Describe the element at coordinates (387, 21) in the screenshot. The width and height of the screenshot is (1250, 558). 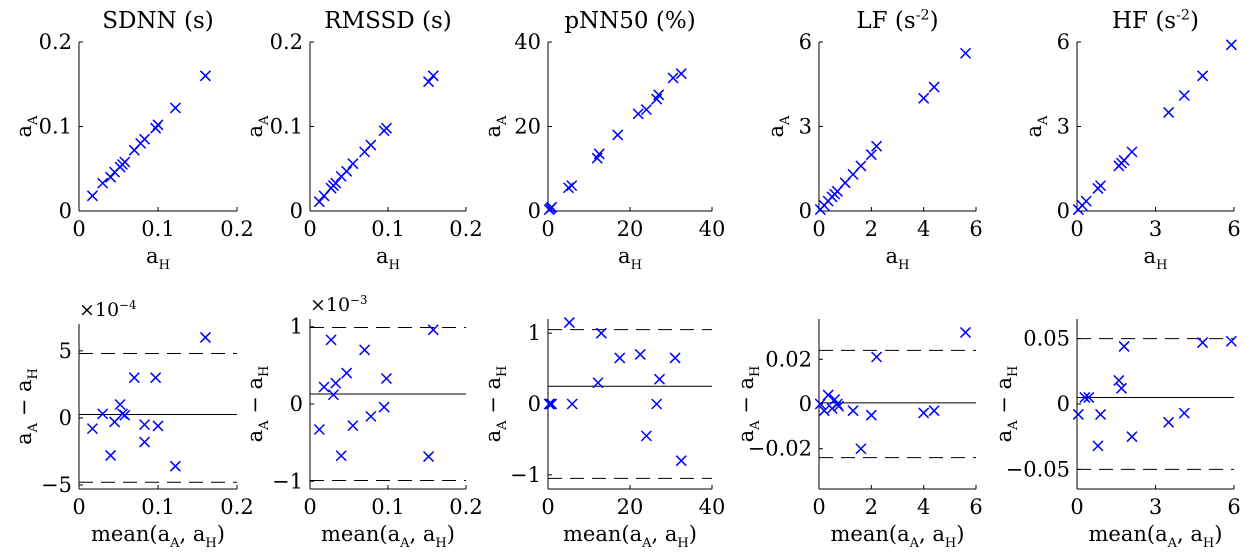
I see `panel-title: RMSSD (s)` at that location.